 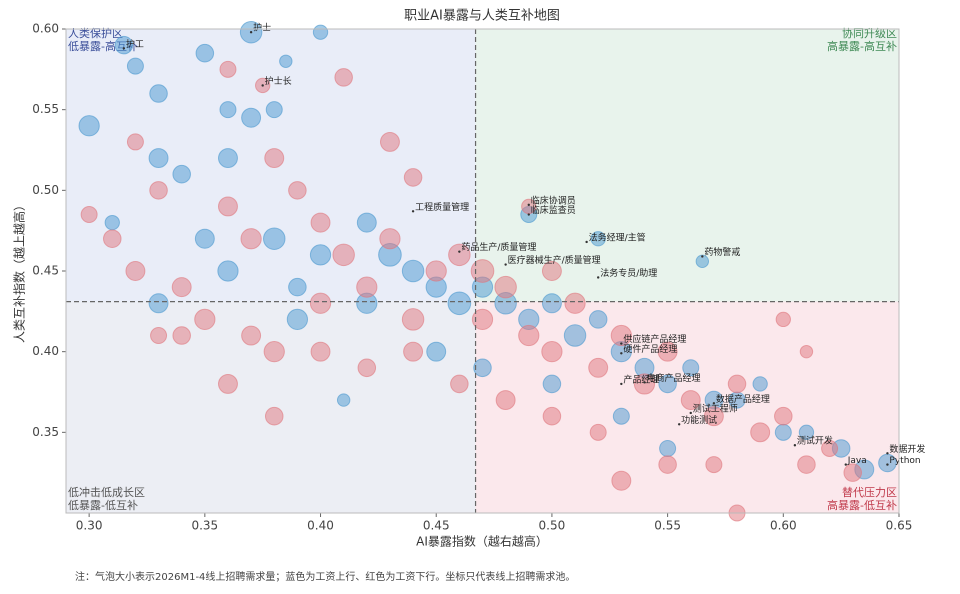 What do you see at coordinates (45, 109) in the screenshot?
I see `y-tick-label: 0.55` at bounding box center [45, 109].